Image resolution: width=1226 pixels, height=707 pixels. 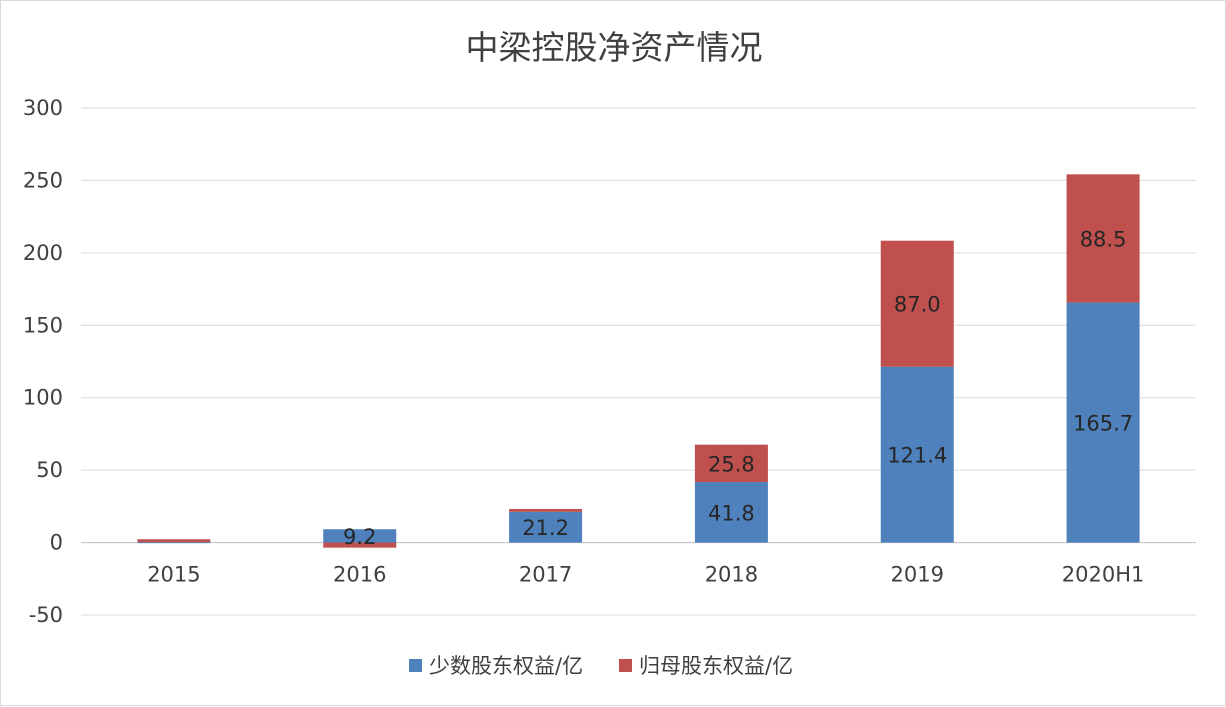 I want to click on legend: 少数股东权益/亿 归母股东权益/亿, so click(x=601, y=666).